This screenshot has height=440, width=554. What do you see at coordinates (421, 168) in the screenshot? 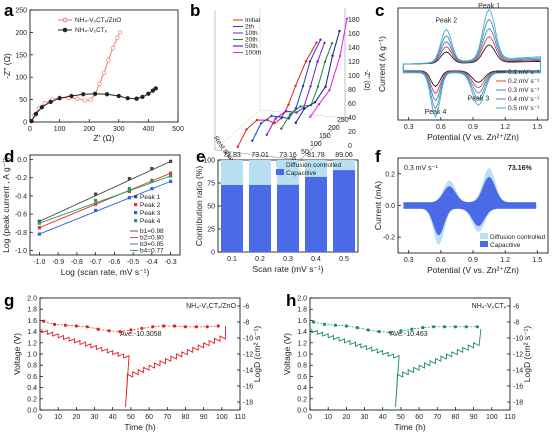
I see `panel-f-scanrate-label: 0.3 mV s⁻¹` at bounding box center [421, 168].